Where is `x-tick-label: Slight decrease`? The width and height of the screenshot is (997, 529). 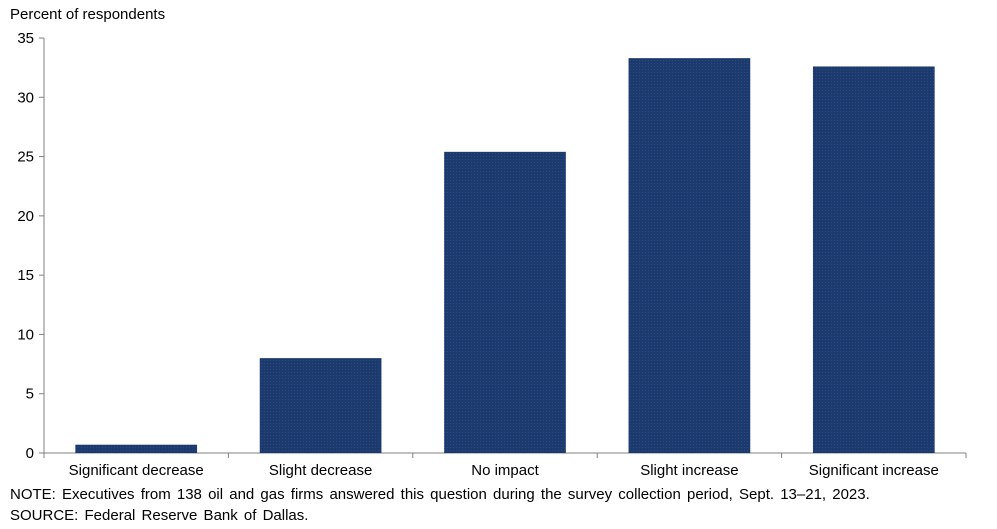 x-tick-label: Slight decrease is located at coordinates (320, 470).